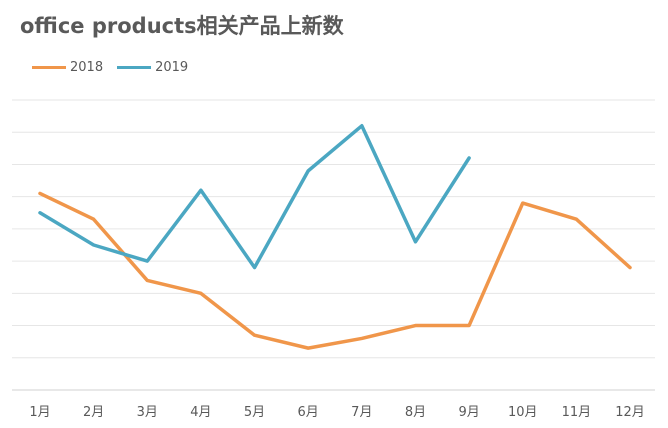 This screenshot has height=428, width=668. Describe the element at coordinates (93, 412) in the screenshot. I see `x-tick-label: 2月` at that location.